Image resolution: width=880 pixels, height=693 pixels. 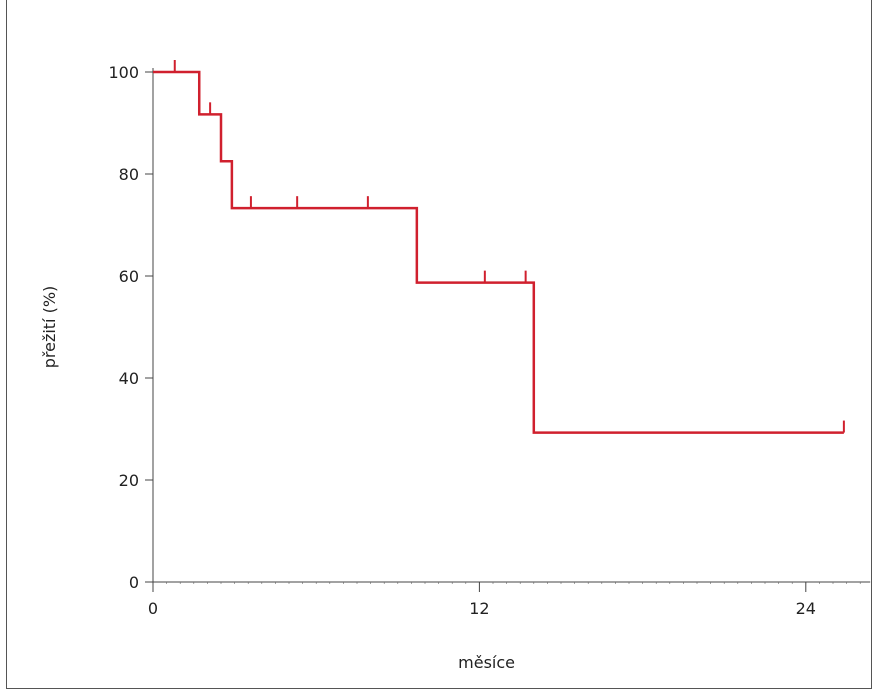 What do you see at coordinates (123, 72) in the screenshot?
I see `y-tick-label: 100` at bounding box center [123, 72].